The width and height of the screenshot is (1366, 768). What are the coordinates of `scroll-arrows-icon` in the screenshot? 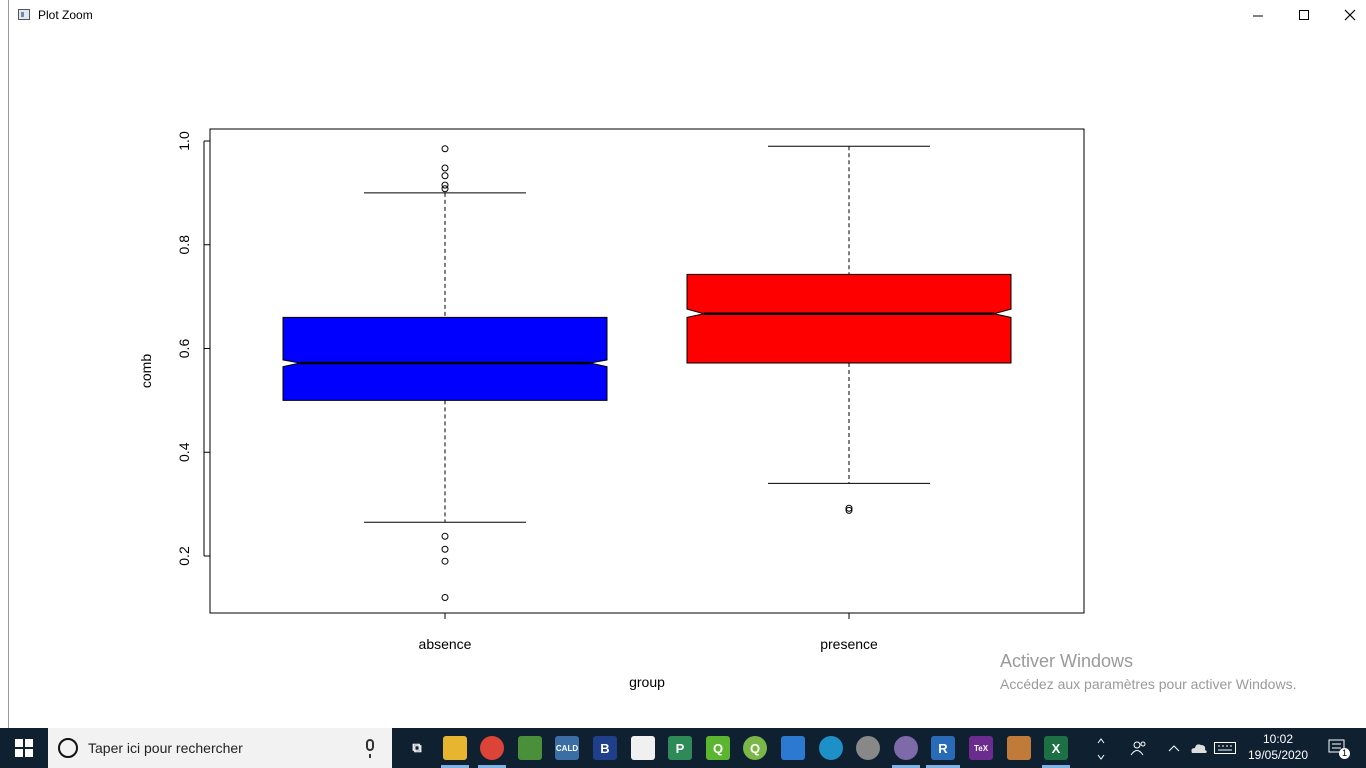 It's located at (1101, 748).